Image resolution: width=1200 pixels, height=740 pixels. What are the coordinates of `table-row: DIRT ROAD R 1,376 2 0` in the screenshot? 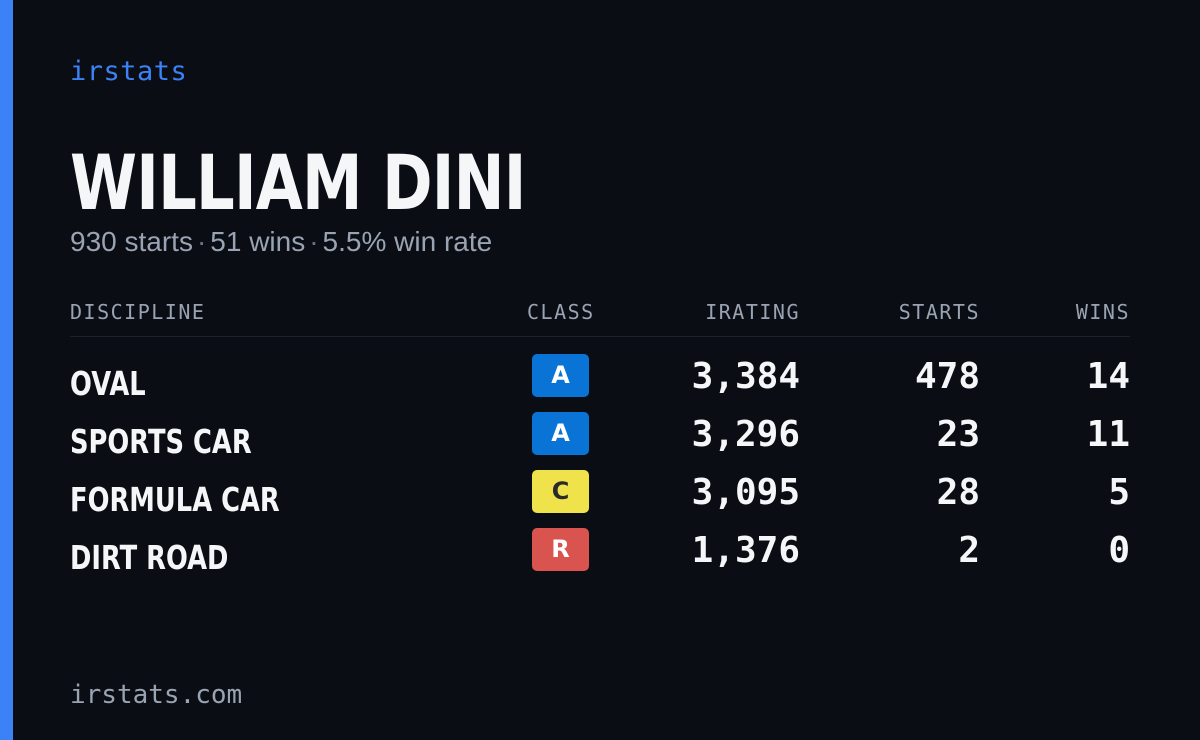 It's located at (600, 553).